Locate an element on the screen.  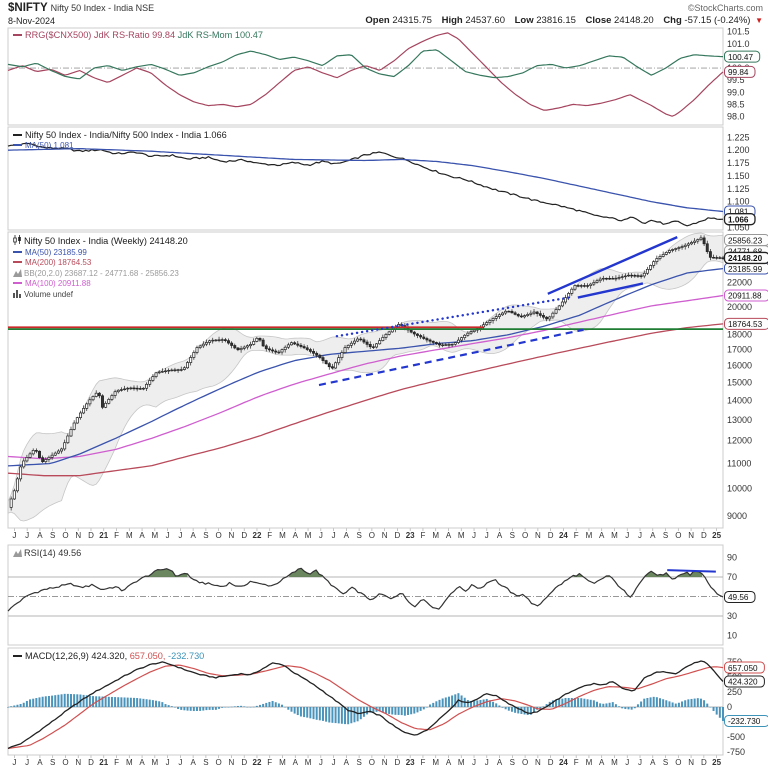
channel-lower-line is located at coordinates (610, 290).